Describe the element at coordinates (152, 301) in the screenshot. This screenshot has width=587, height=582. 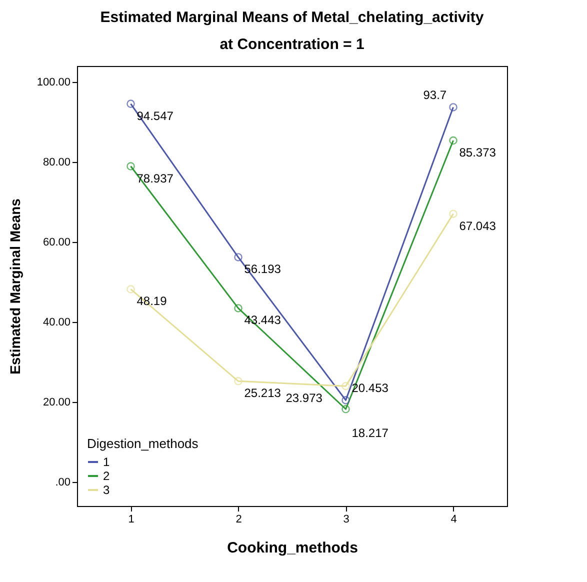
I see `data-label: 48.19` at that location.